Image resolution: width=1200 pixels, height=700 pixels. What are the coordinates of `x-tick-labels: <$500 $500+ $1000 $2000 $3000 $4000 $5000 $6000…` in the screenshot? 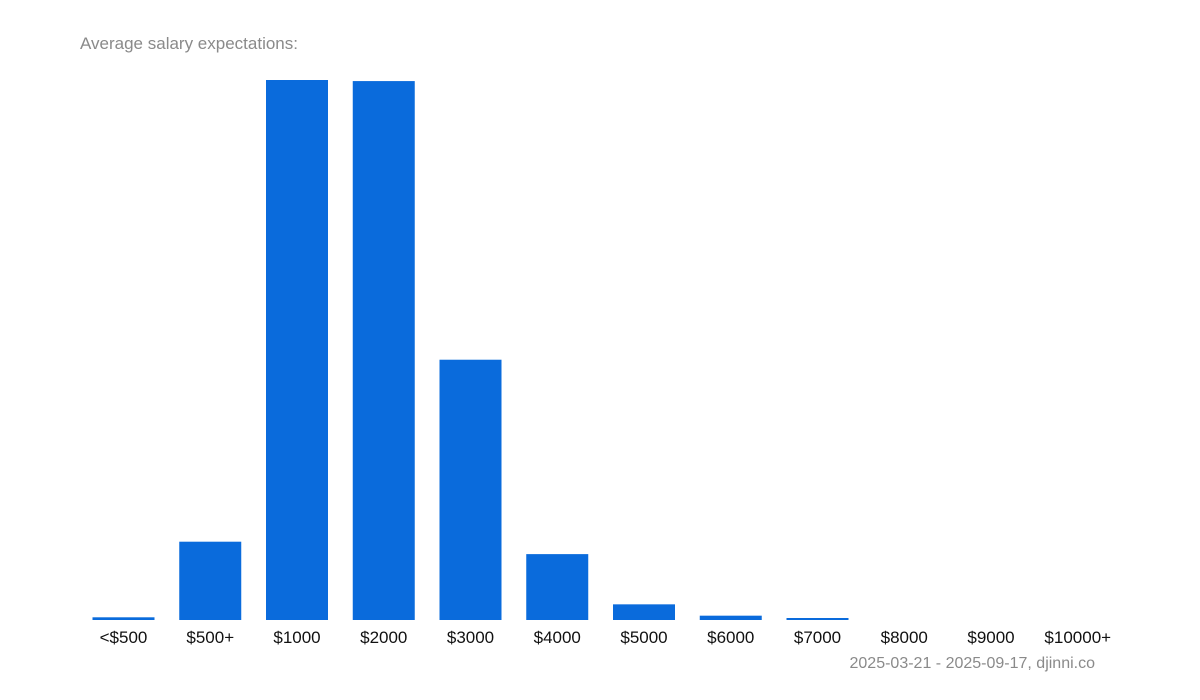 It's located at (606, 637).